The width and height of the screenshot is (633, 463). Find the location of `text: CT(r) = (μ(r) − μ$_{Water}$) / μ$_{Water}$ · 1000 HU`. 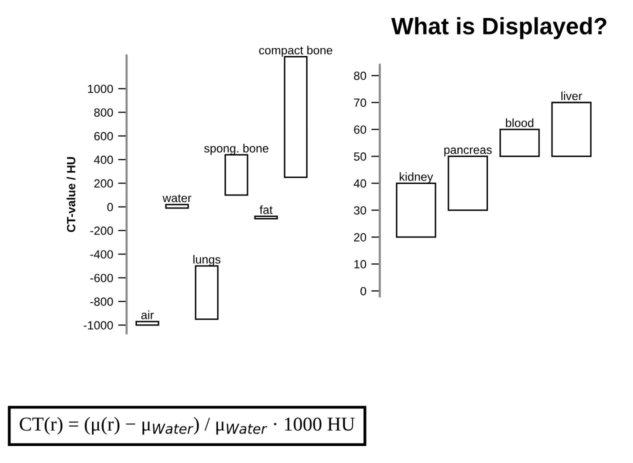

text: CT(r) = (μ(r) − μ$_{Water}$) / μ$_{Water}$ · 1000 HU is located at coordinates (187, 426).